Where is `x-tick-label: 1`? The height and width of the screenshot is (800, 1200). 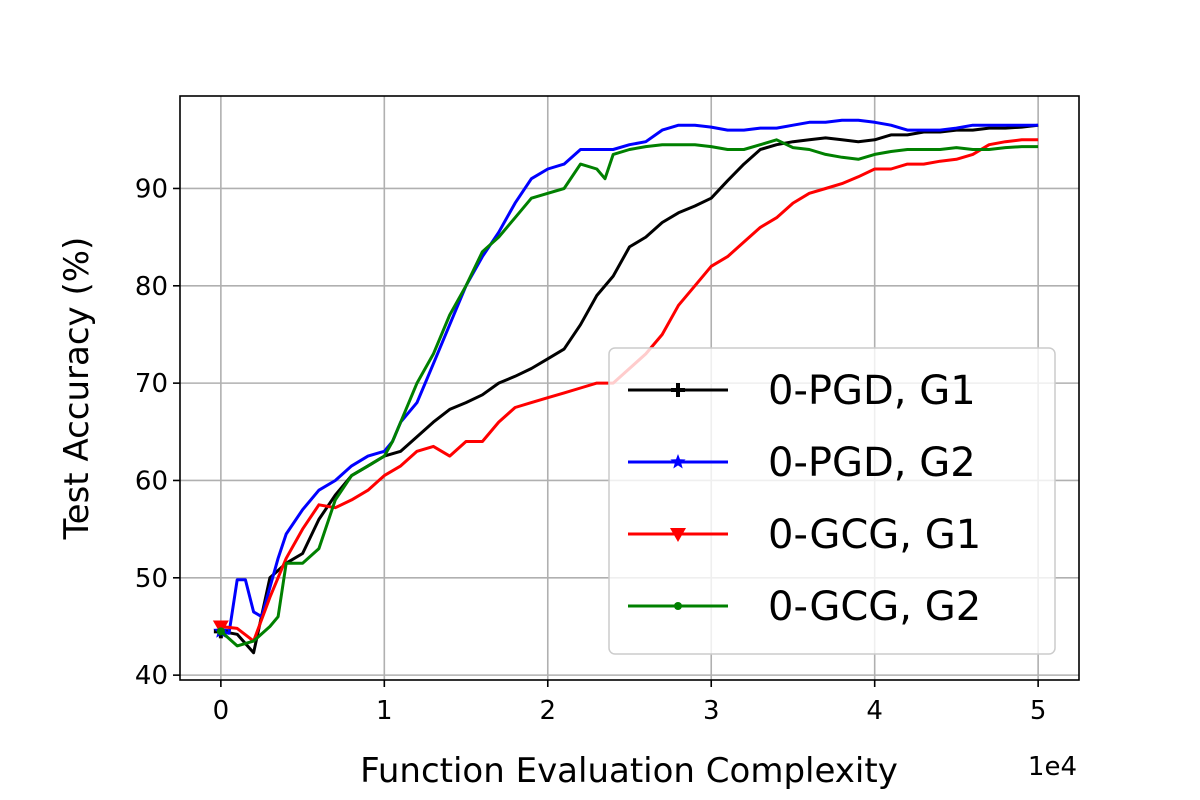 x-tick-label: 1 is located at coordinates (384, 711).